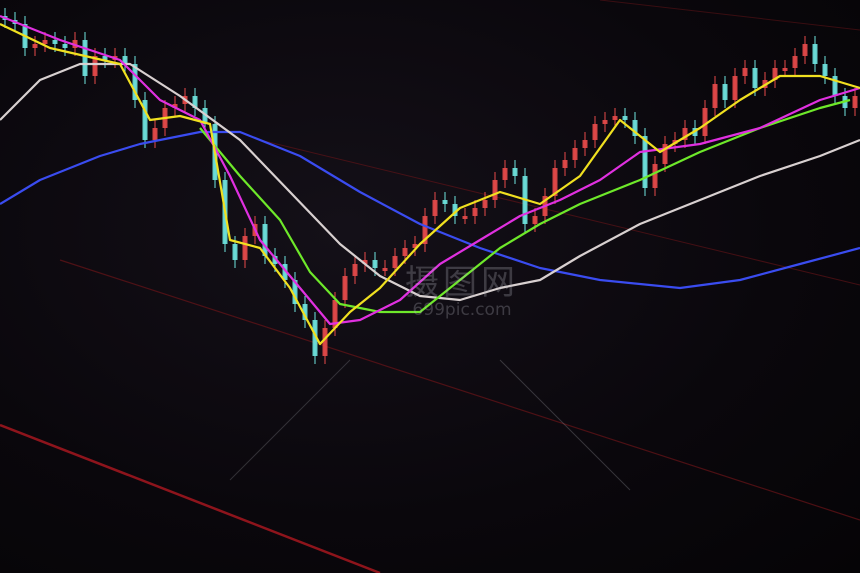  I want to click on watermark-cn: 摄图网, so click(462, 283).